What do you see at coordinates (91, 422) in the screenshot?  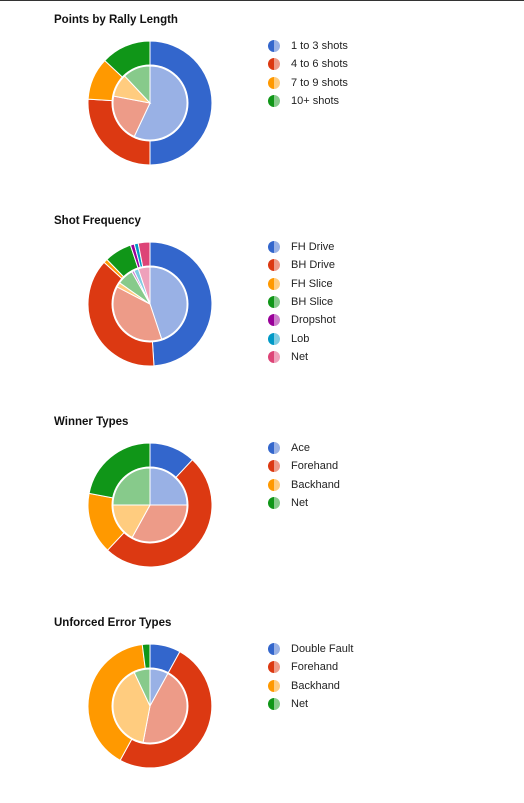 I see `chart-title: Winner Types` at bounding box center [91, 422].